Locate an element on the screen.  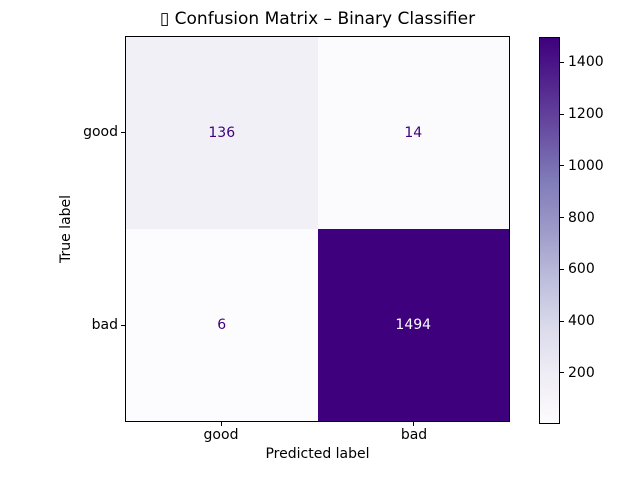
cell-value: 14 is located at coordinates (413, 133).